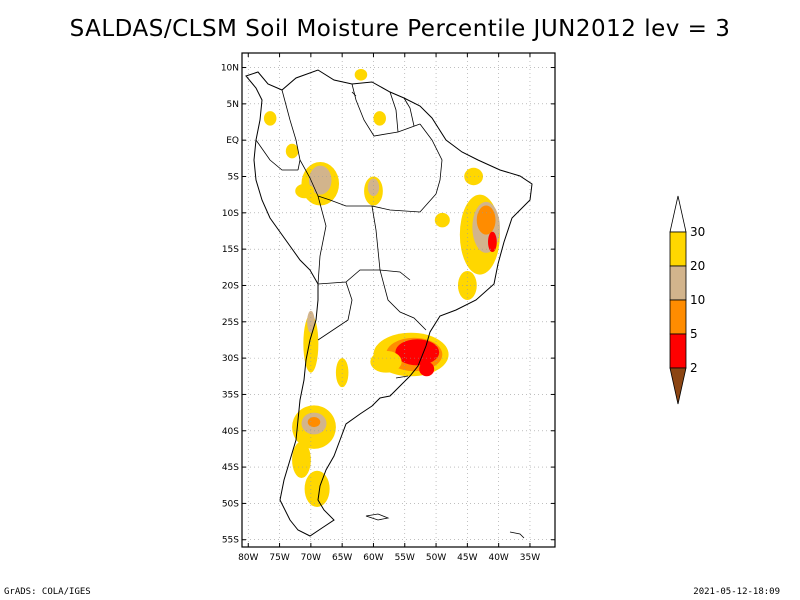  Describe the element at coordinates (230, 504) in the screenshot. I see `tick-label-lat: 50S` at that location.